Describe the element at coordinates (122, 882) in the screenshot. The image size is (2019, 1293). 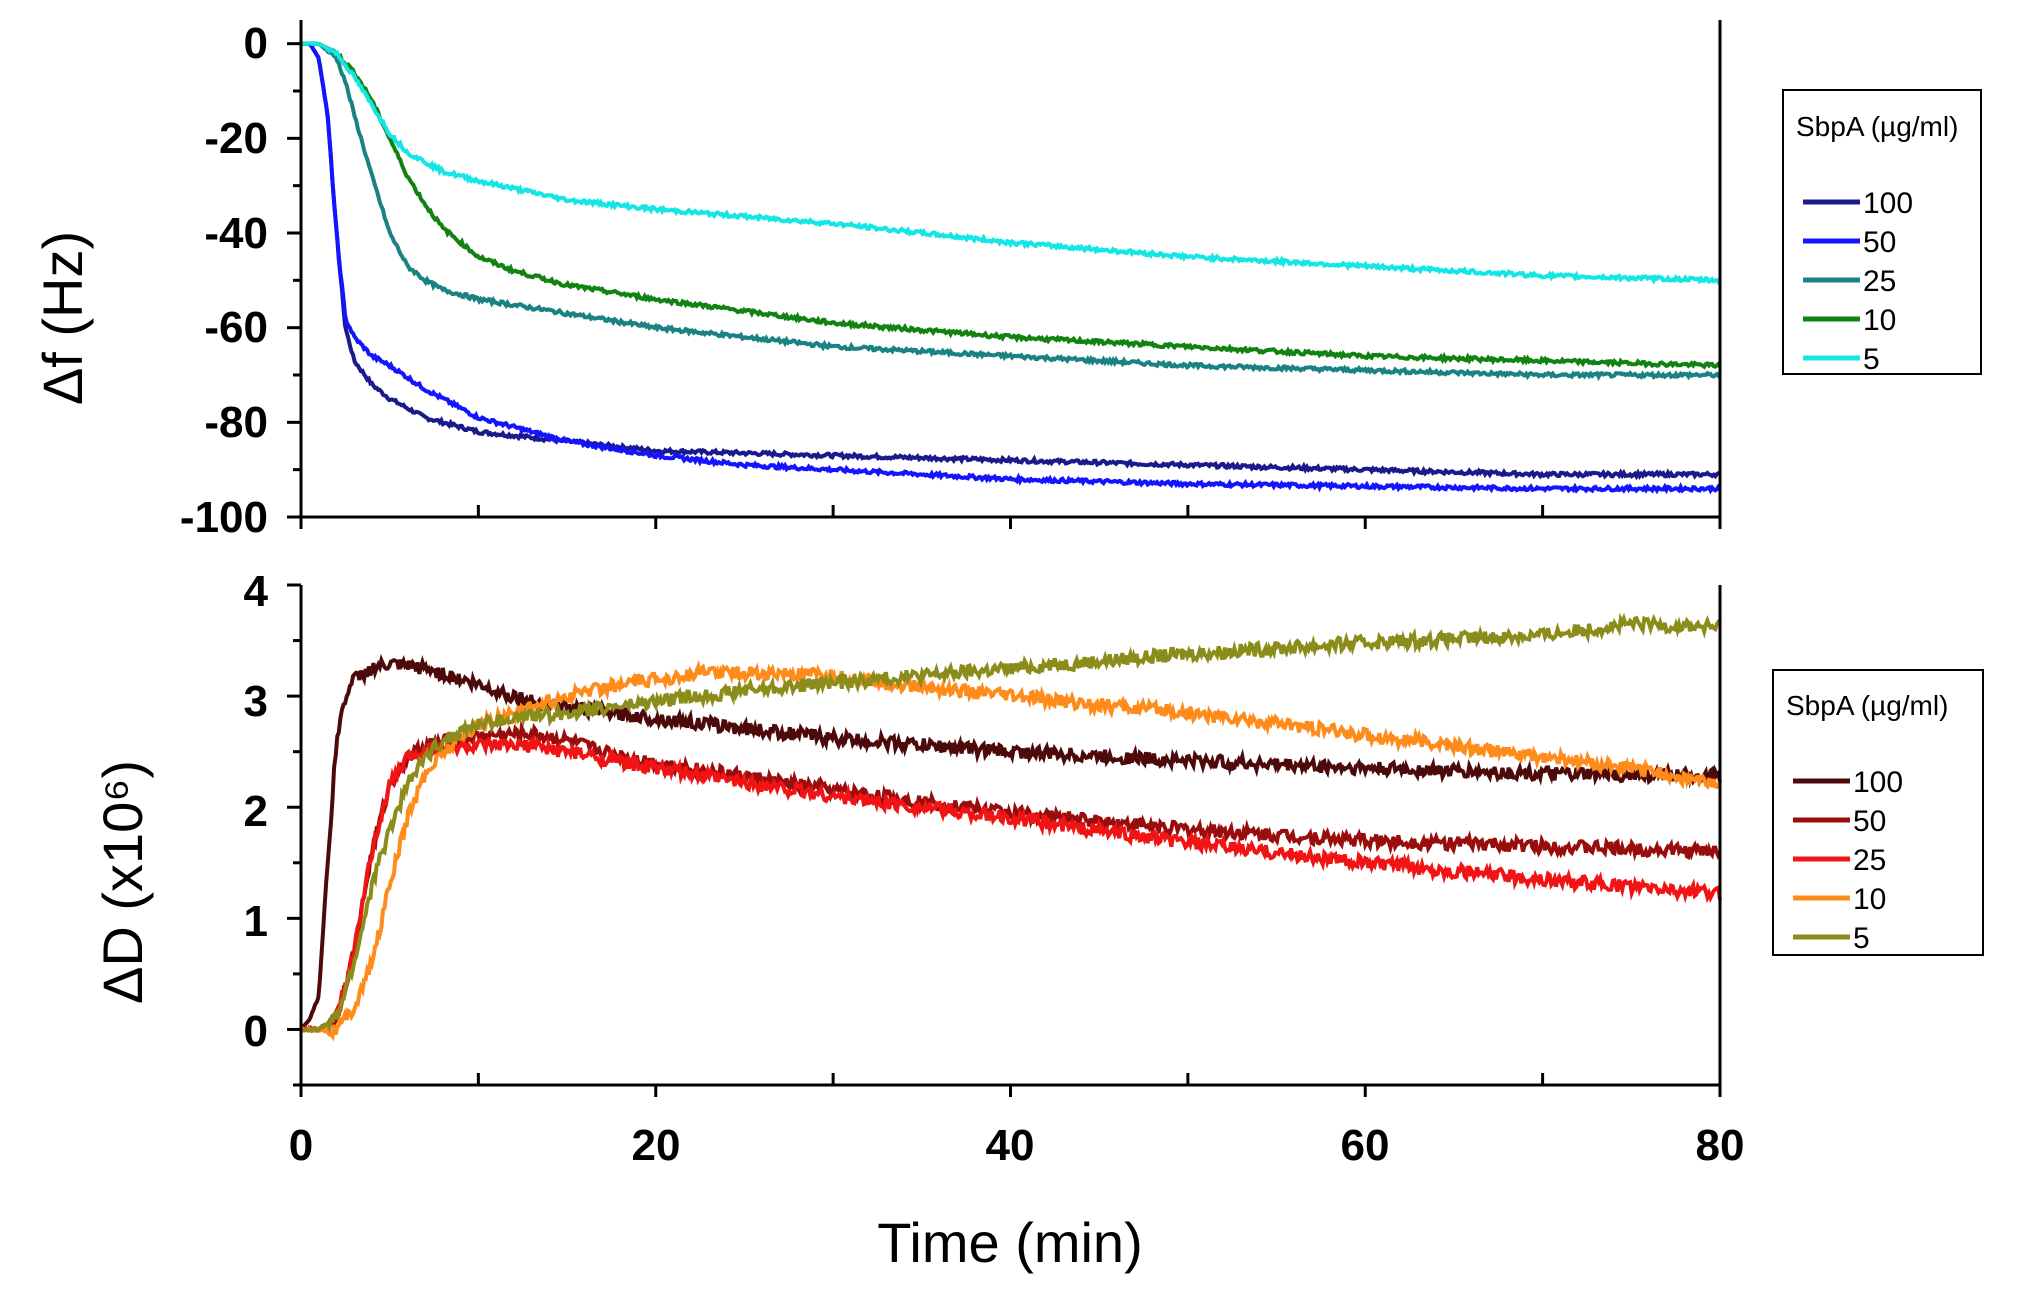
I see `bottom-y-axis-label: ΔD (x10⁶)` at that location.